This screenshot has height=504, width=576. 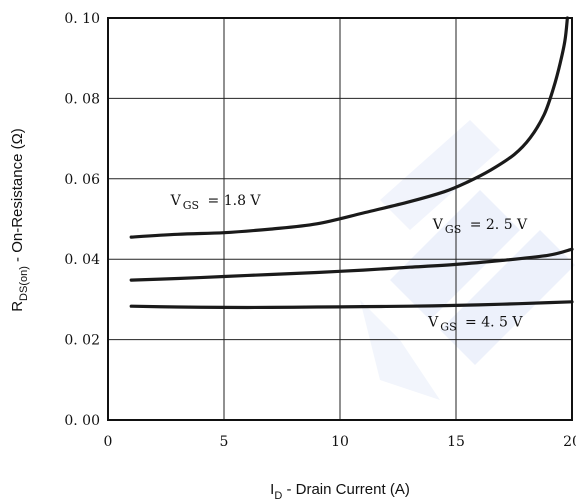 I want to click on x-tick-labels: 0 5 10 15 20, so click(x=340, y=442).